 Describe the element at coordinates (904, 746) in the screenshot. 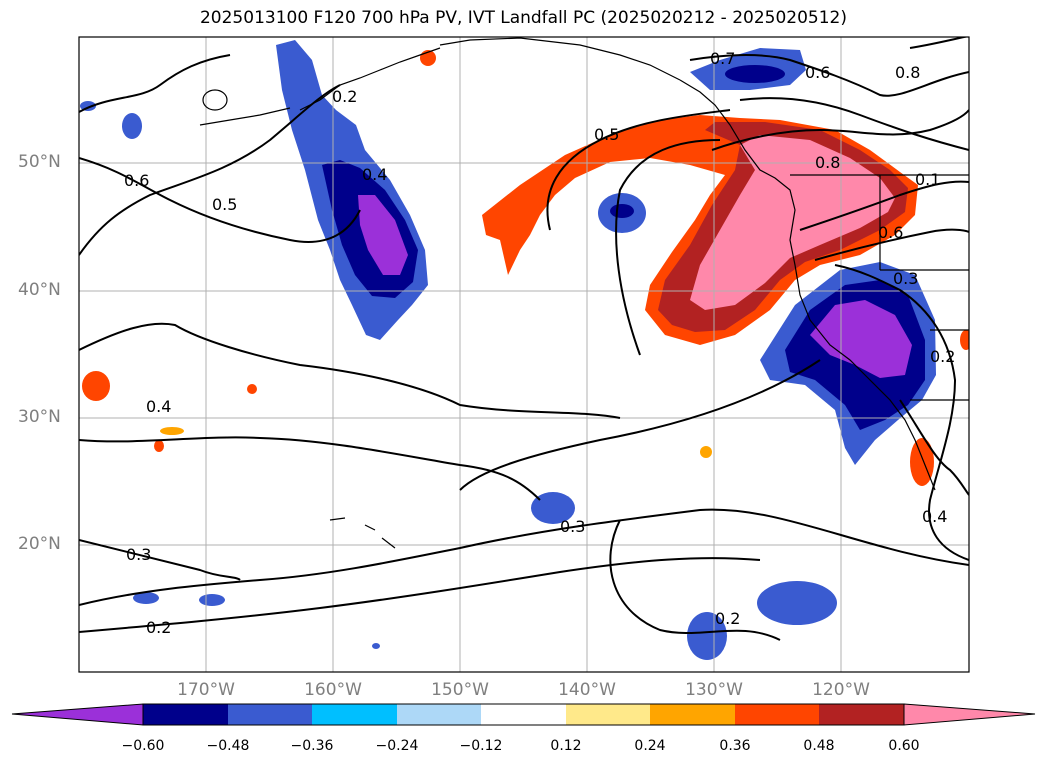

I see `colorbar-tick-label: 0.60` at that location.